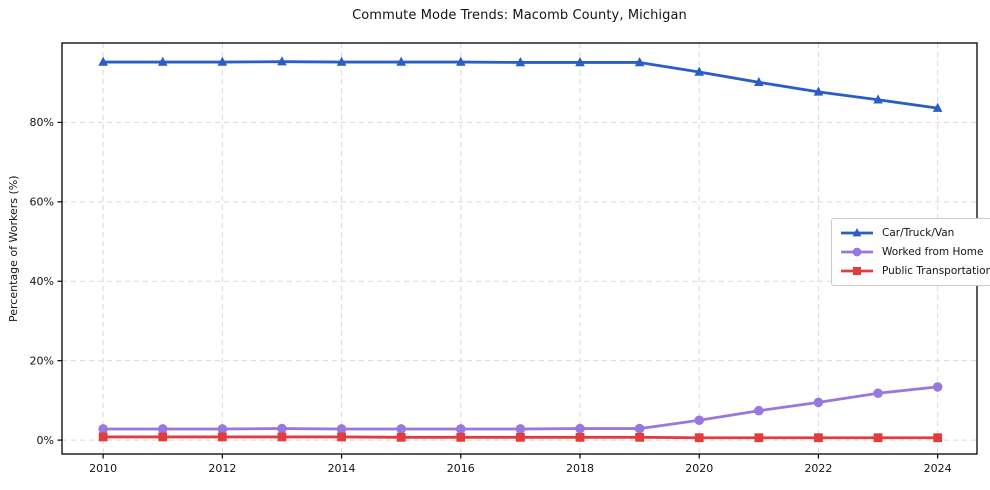 The image size is (990, 490). Describe the element at coordinates (42, 281) in the screenshot. I see `y-tick-label: 40%` at that location.